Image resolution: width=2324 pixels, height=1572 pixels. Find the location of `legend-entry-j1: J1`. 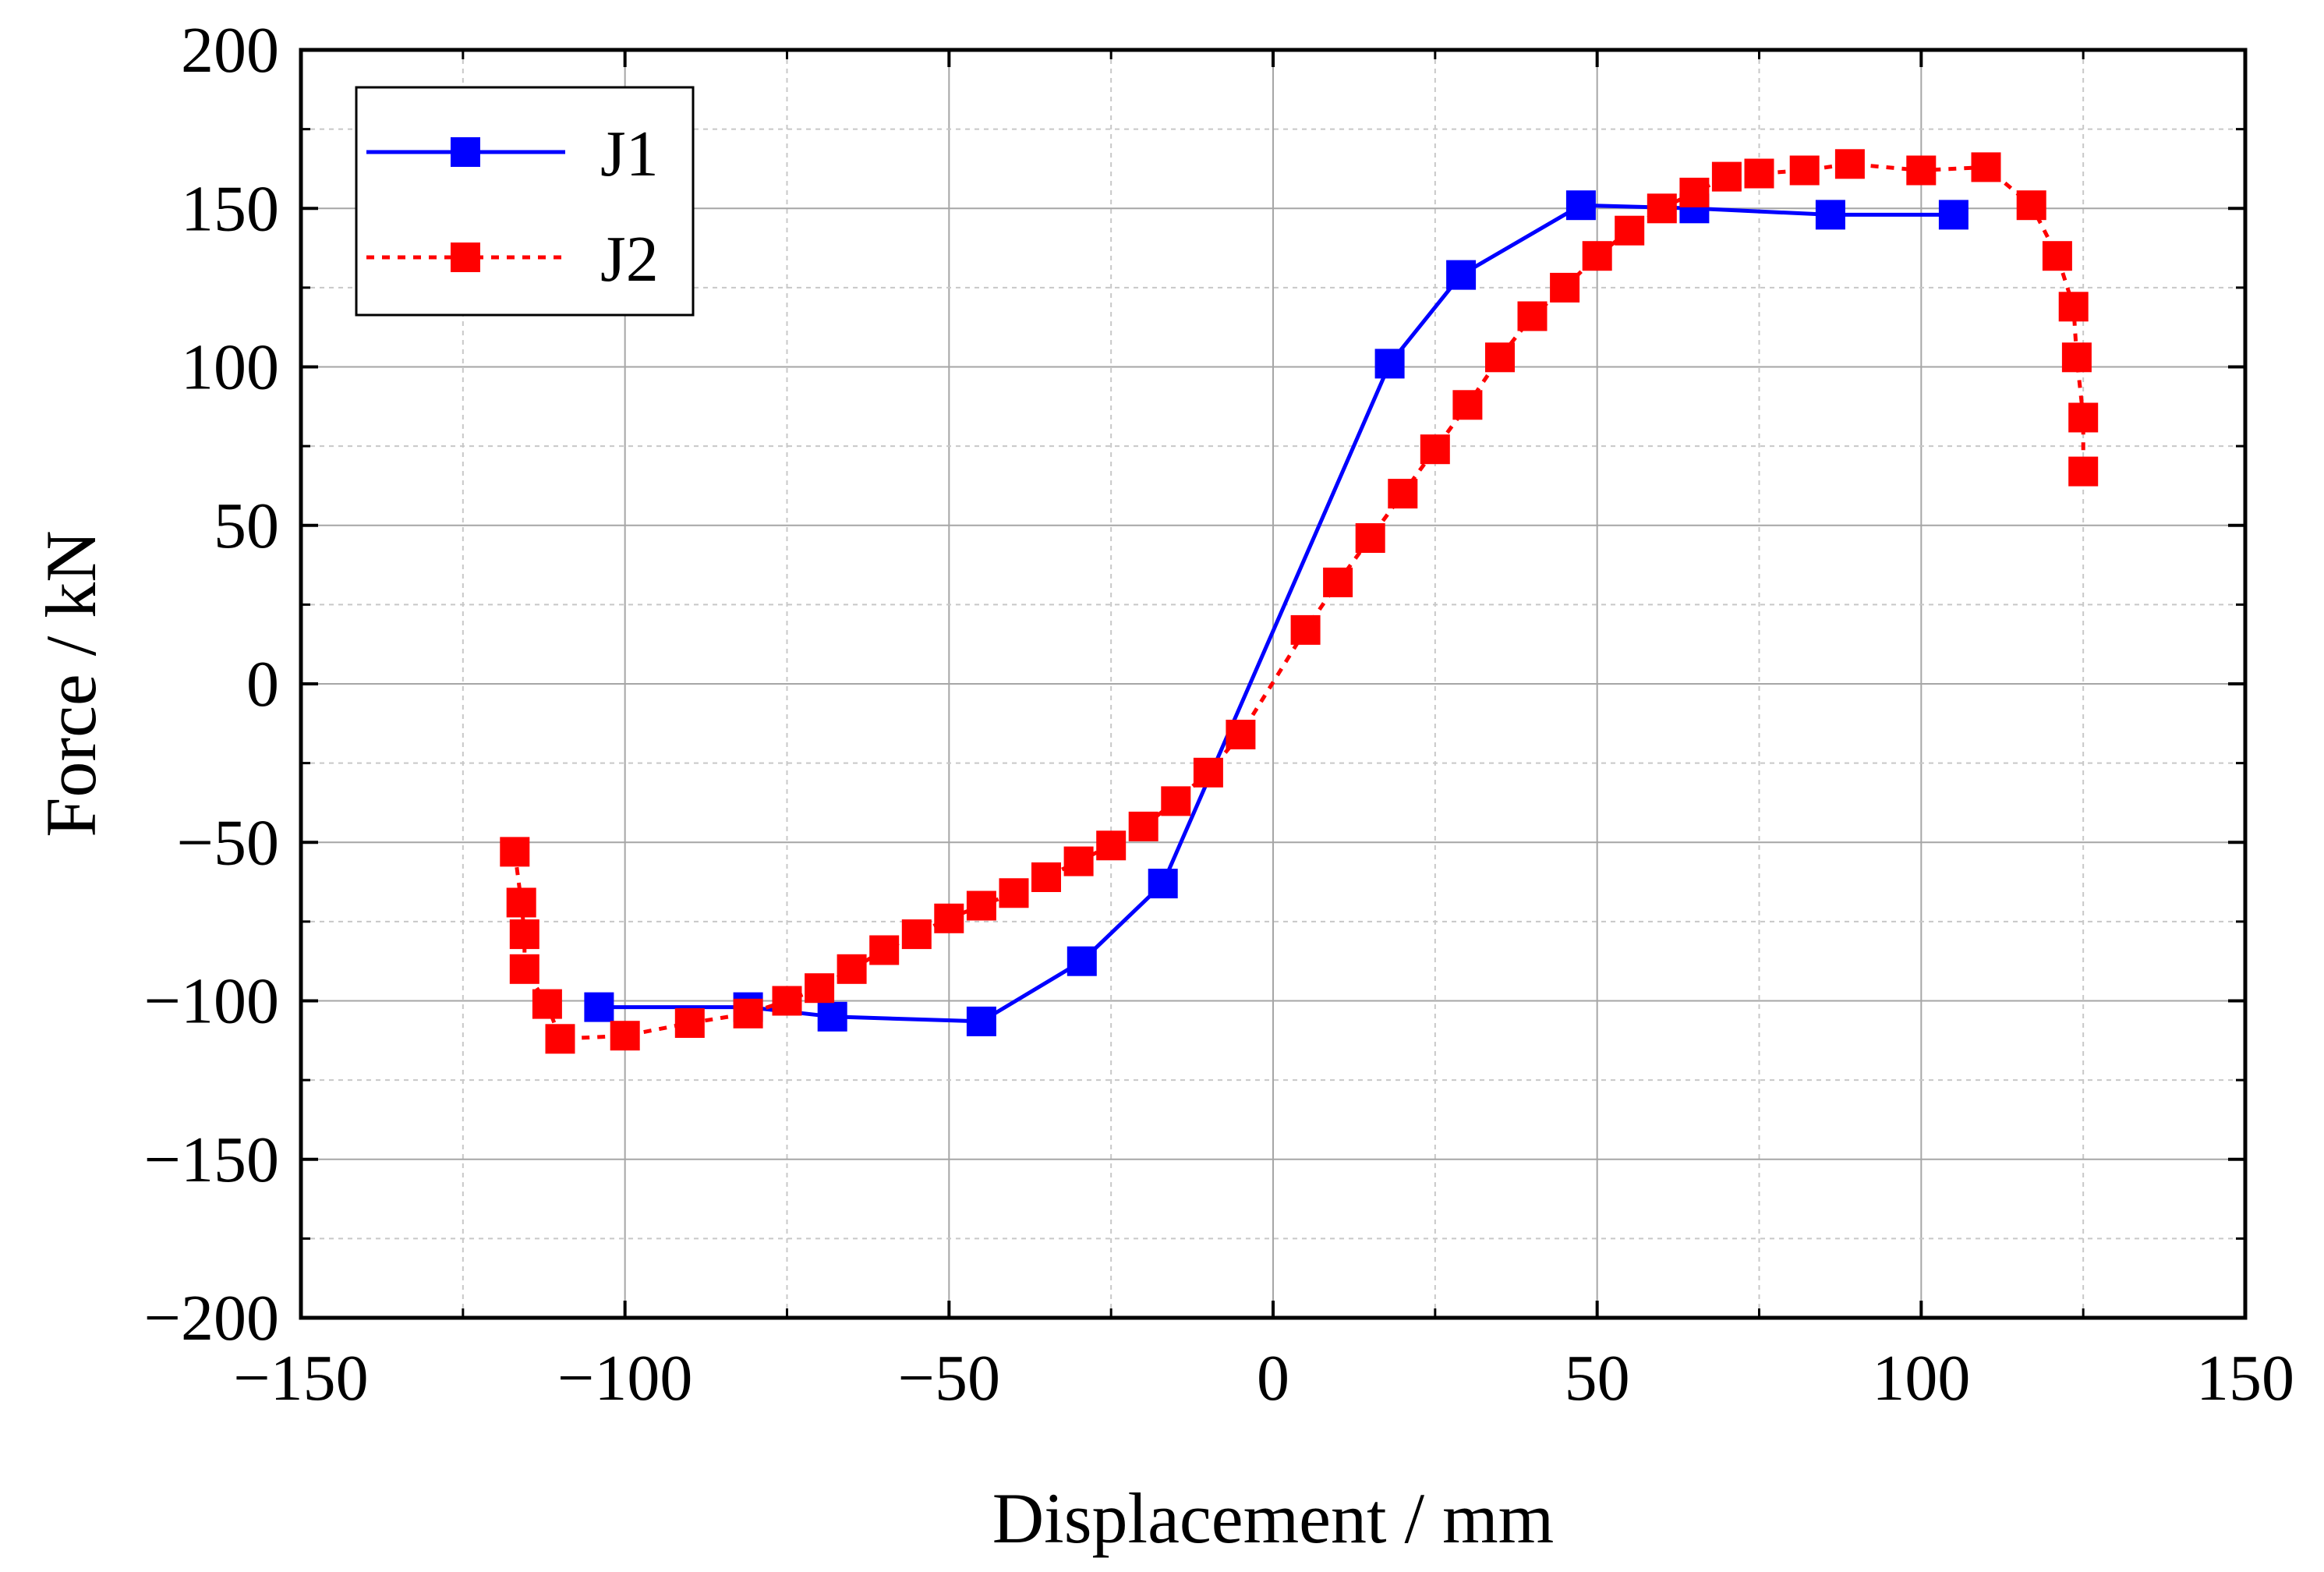

legend-entry-j1: J1 is located at coordinates (512, 154).